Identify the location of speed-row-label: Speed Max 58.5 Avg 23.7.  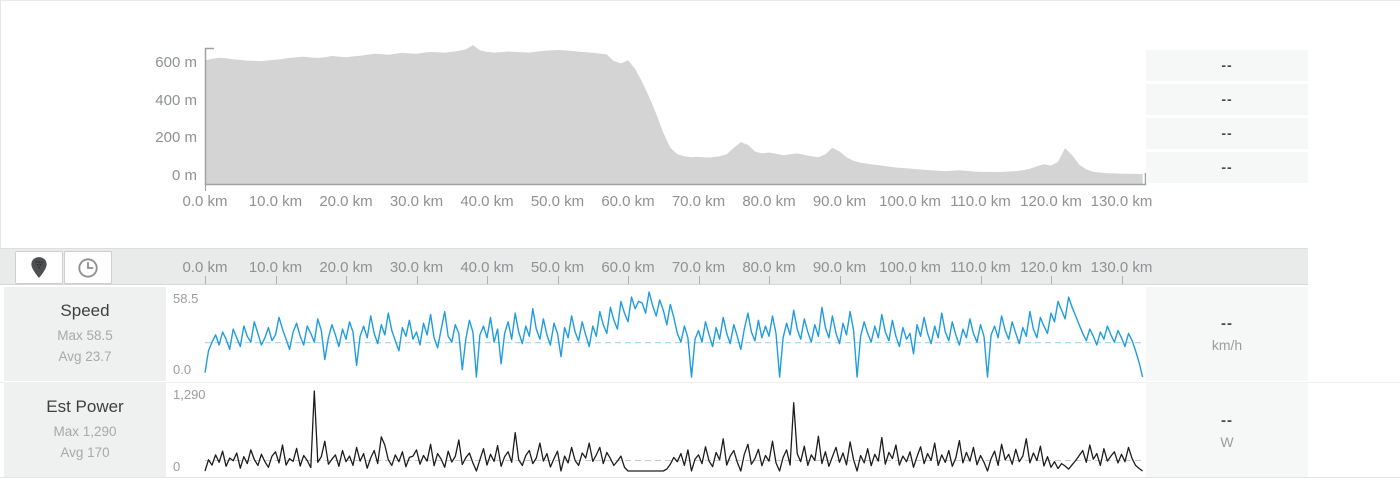
(85, 334).